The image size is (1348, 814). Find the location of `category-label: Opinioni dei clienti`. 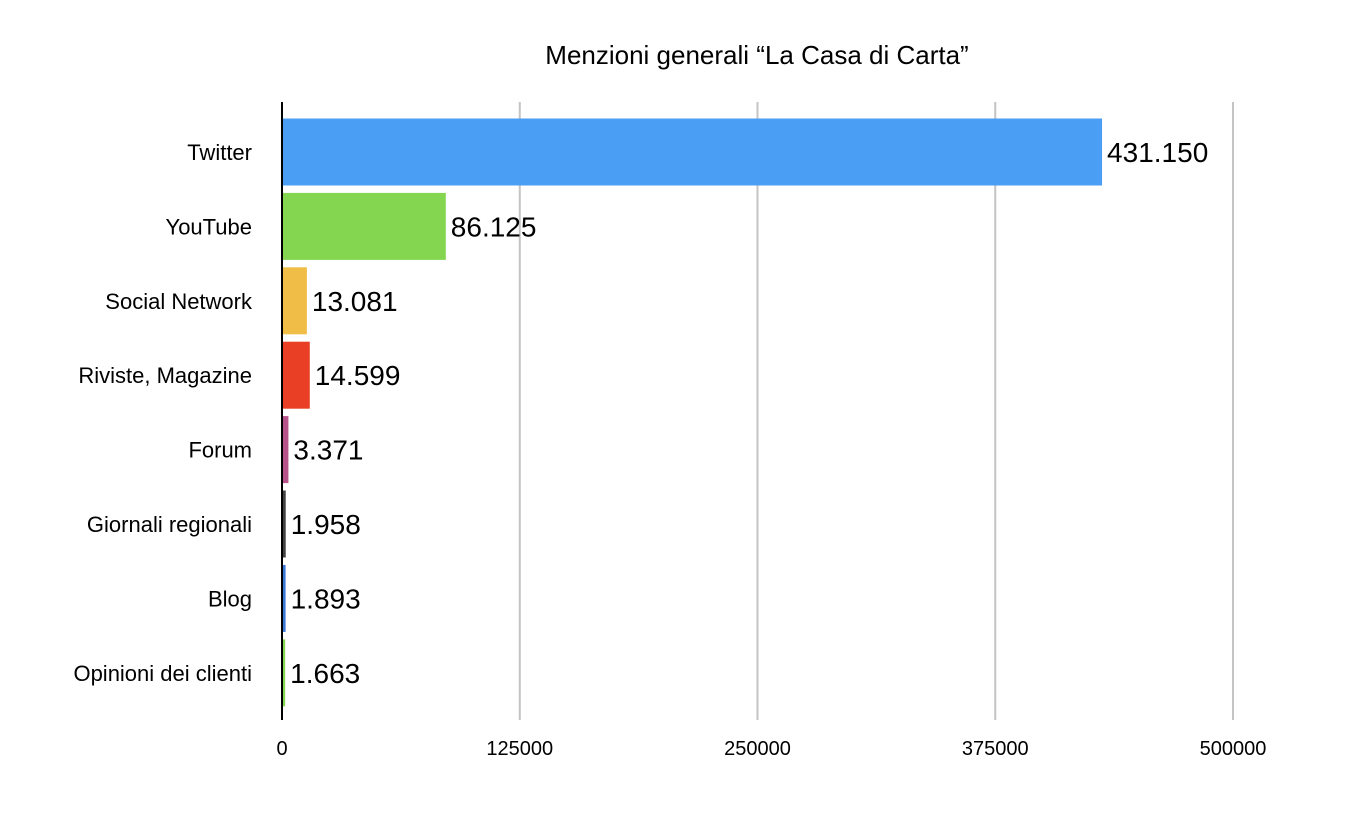

category-label: Opinioni dei clienti is located at coordinates (162, 673).